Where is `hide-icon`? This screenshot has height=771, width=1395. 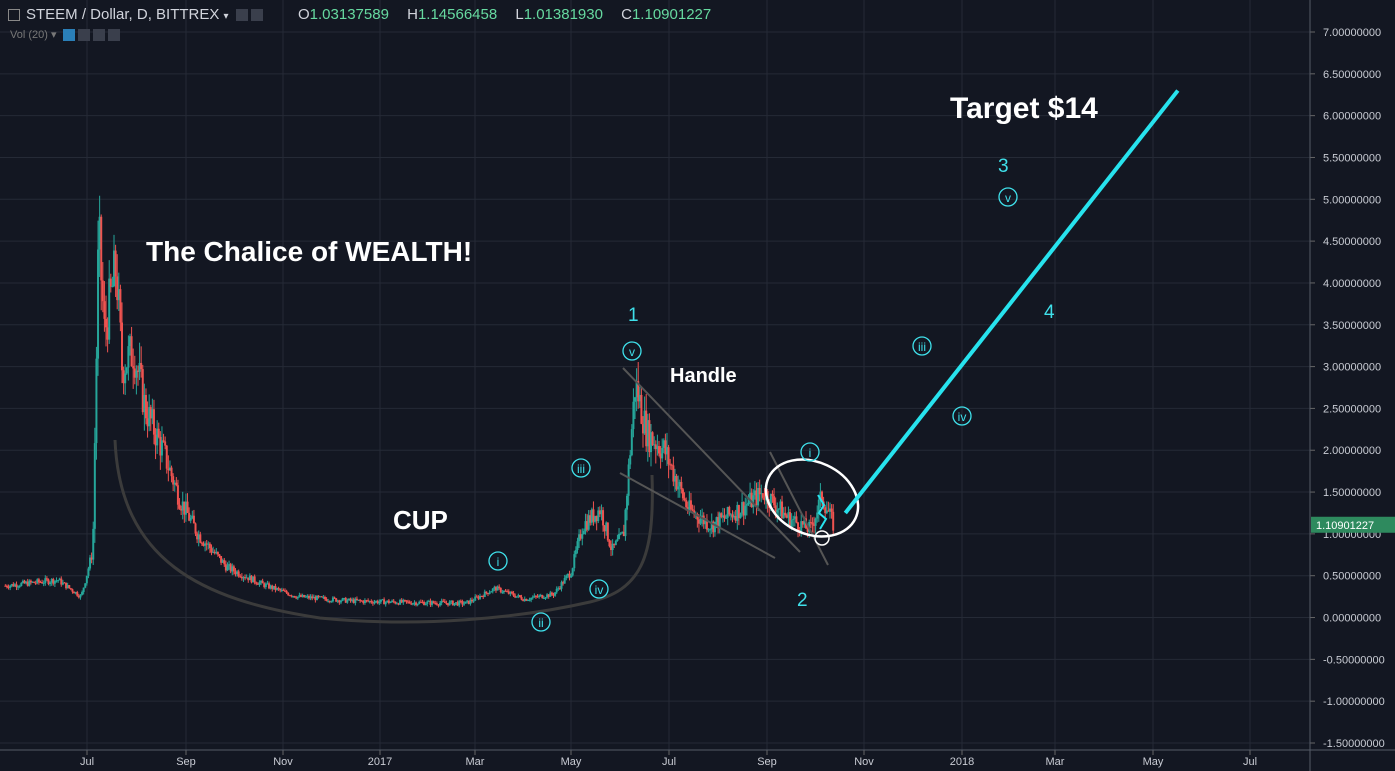
hide-icon is located at coordinates (256, 15).